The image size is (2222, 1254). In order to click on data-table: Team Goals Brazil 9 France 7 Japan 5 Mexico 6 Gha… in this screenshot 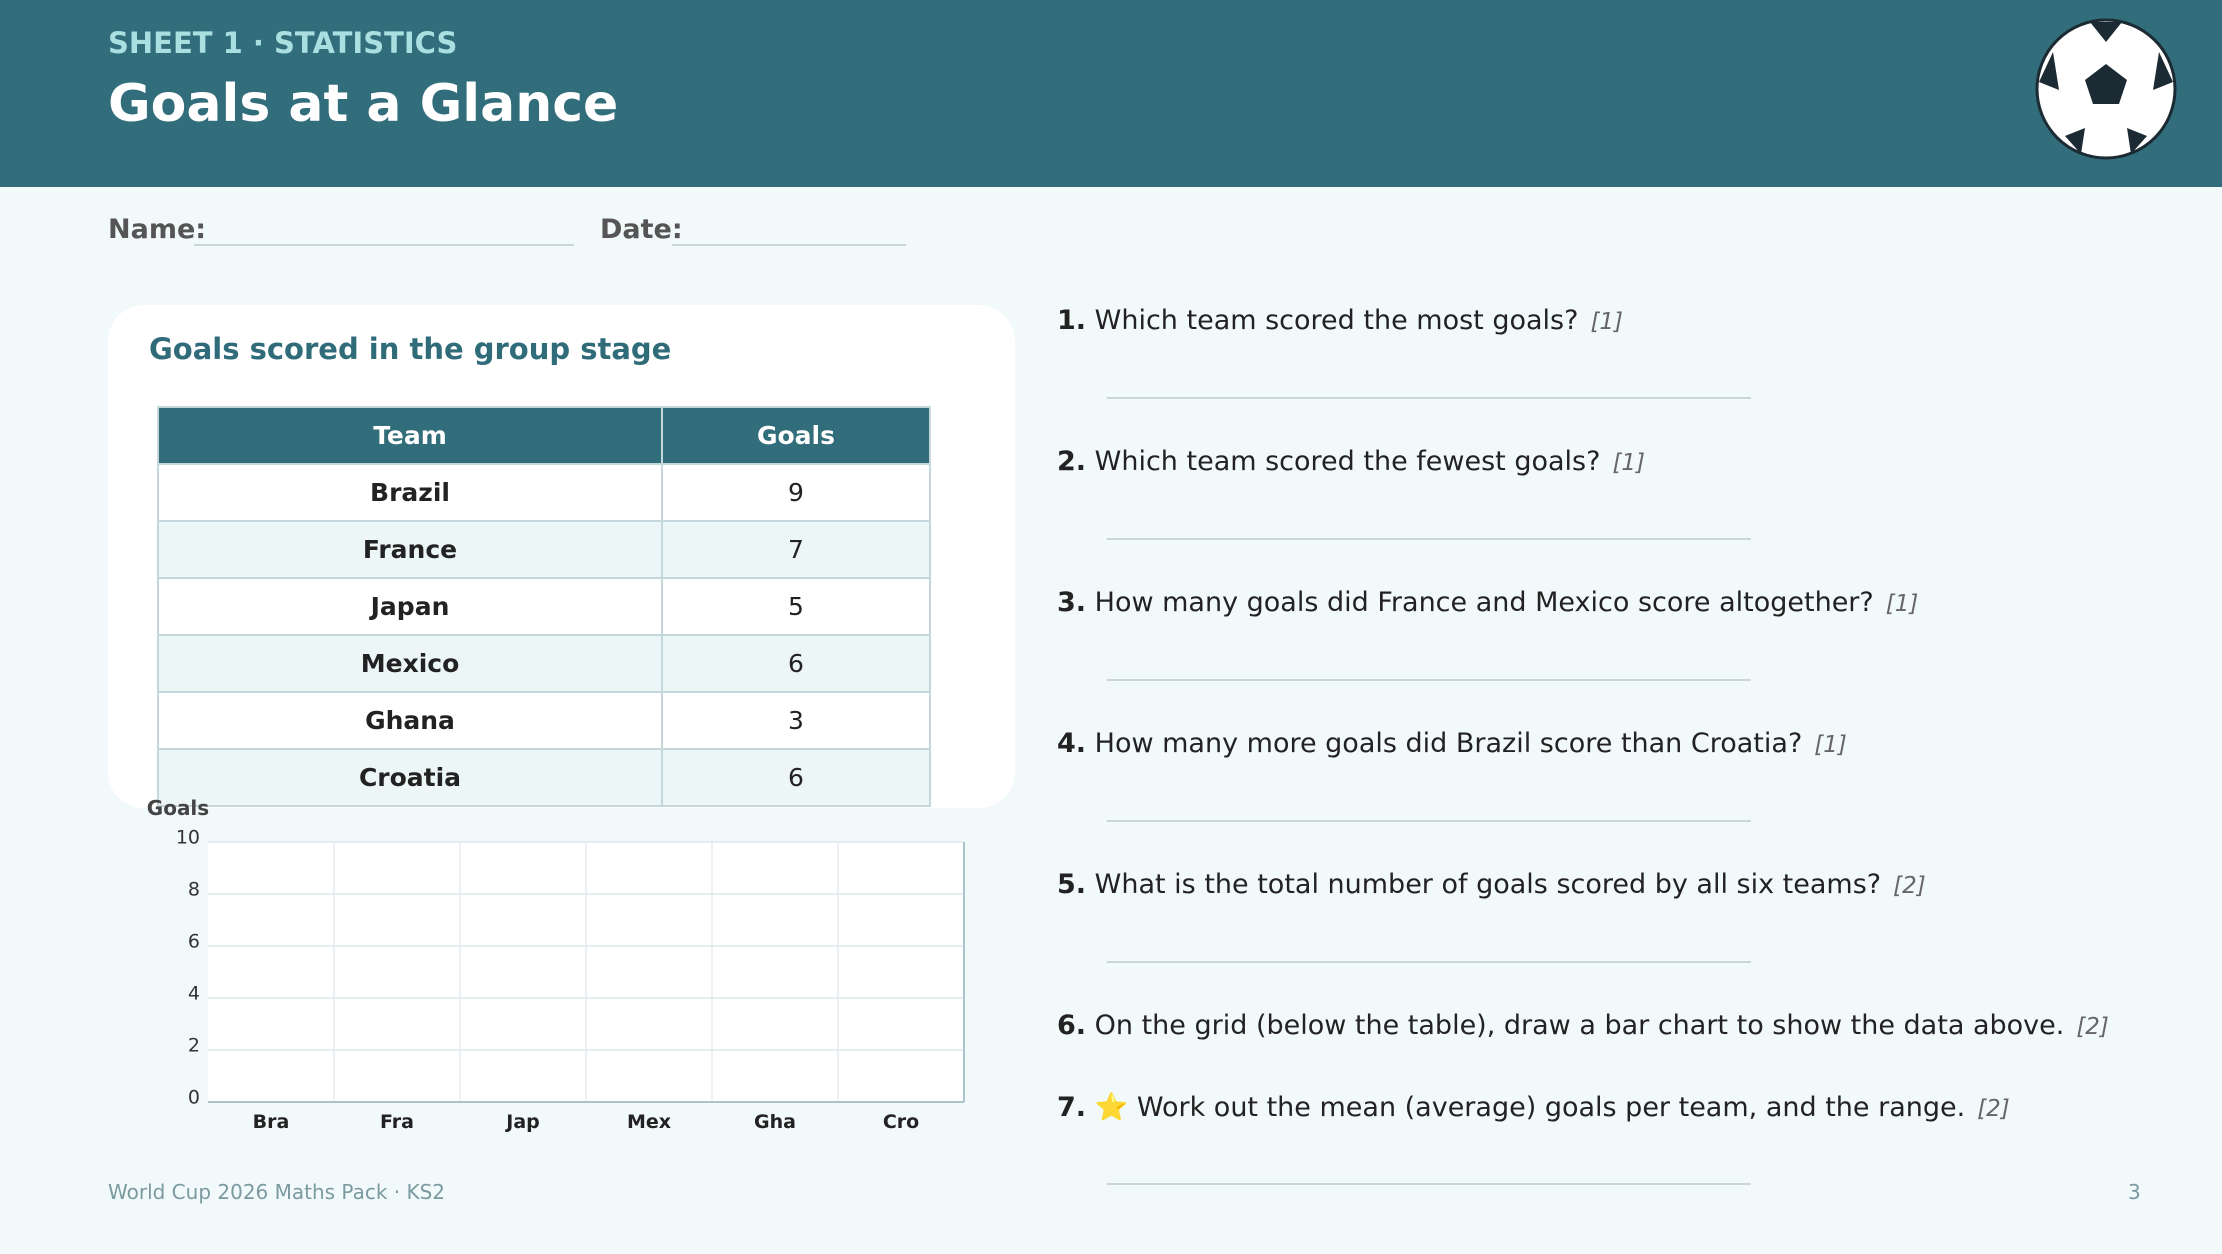, I will do `click(544, 606)`.